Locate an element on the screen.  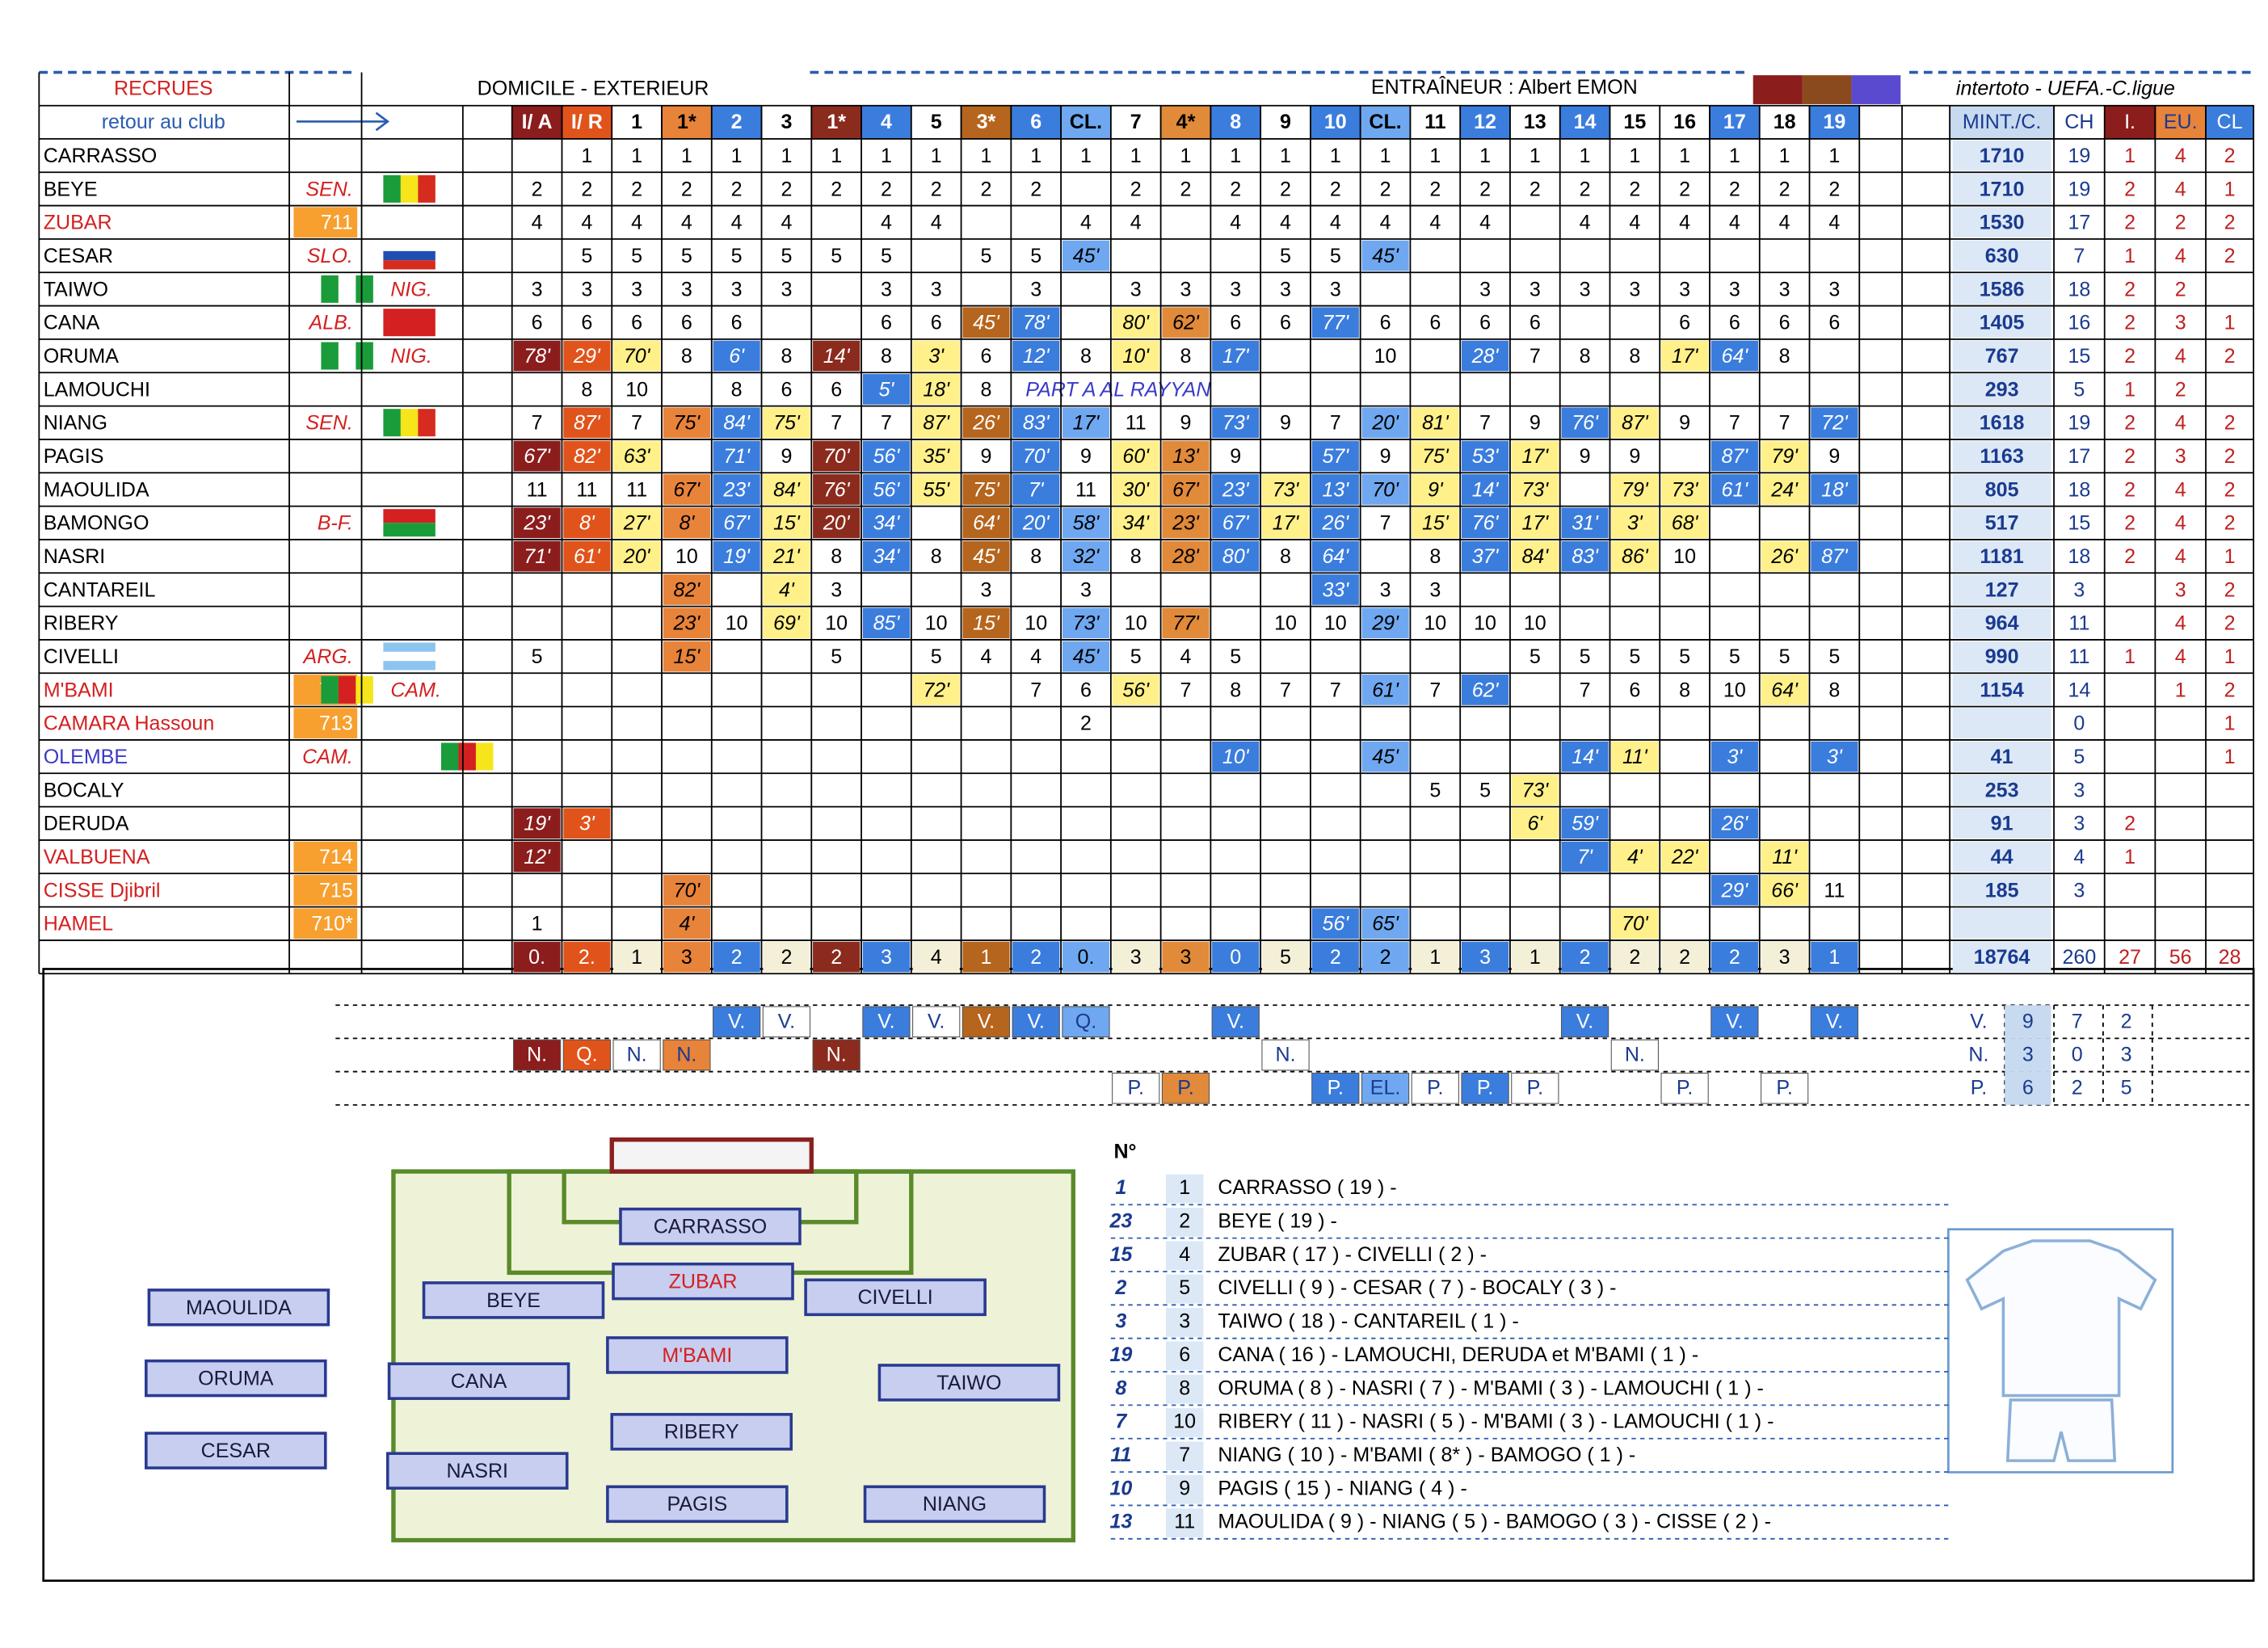
stat-cell: 3 is located at coordinates (2079, 790).